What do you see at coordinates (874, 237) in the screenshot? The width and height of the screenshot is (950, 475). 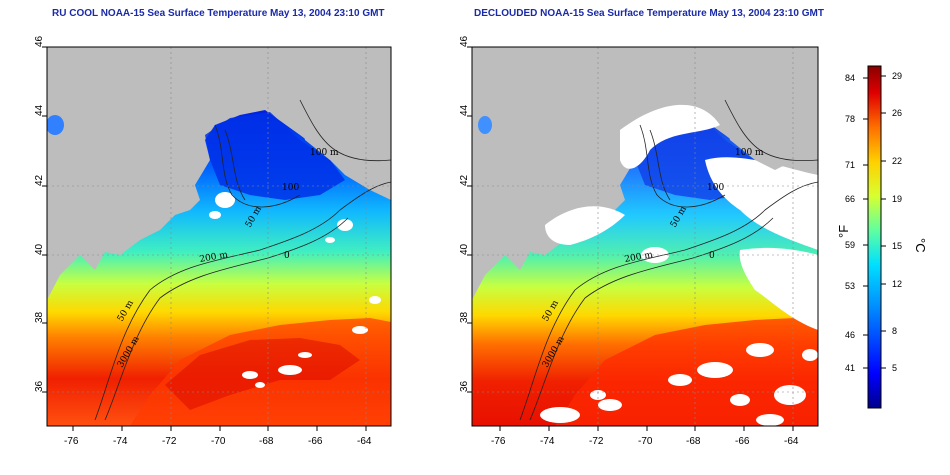 I see `colorbar-gradient` at bounding box center [874, 237].